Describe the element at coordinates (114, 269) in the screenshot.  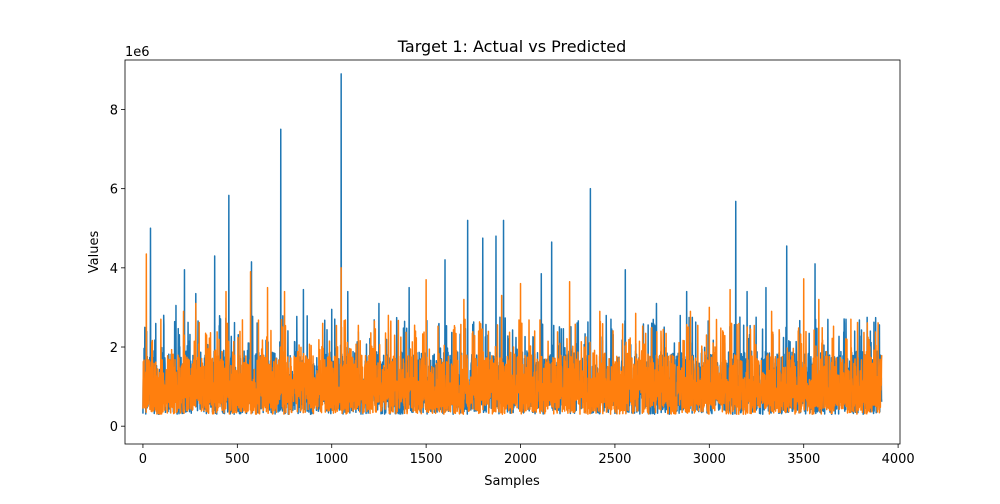
I see `y-tick-label: 4` at that location.